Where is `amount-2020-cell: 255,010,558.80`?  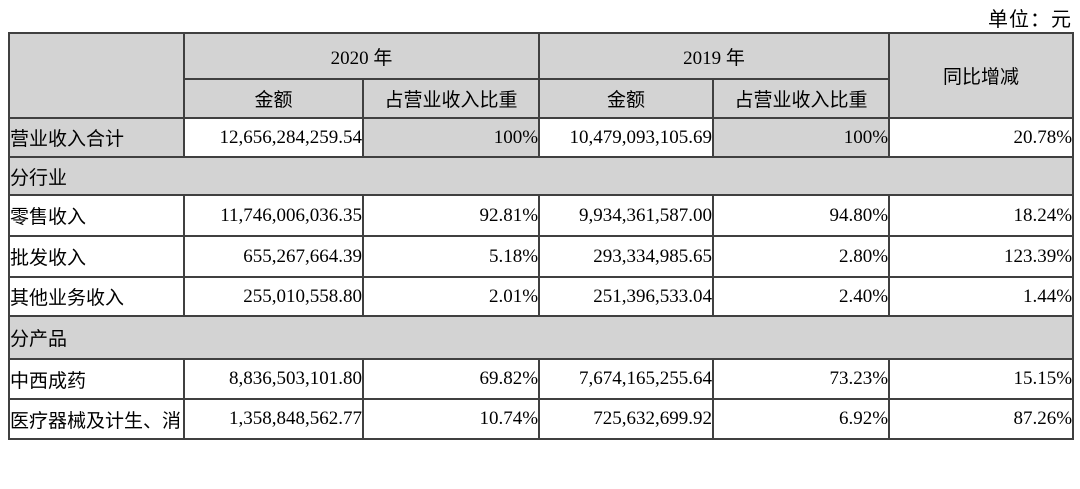 amount-2020-cell: 255,010,558.80 is located at coordinates (273, 296).